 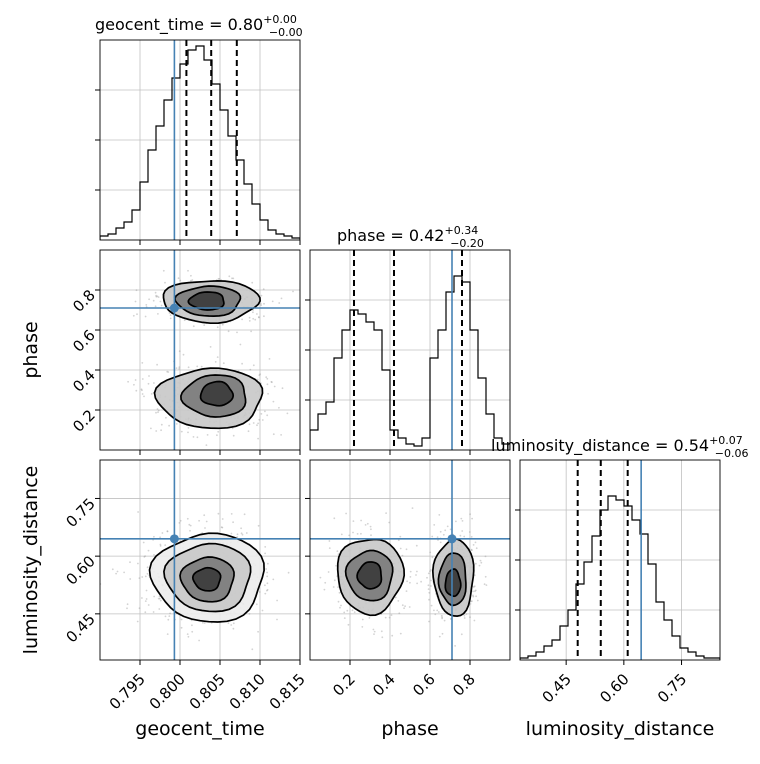 What do you see at coordinates (409, 729) in the screenshot?
I see `x-axis-label-phase: phase` at bounding box center [409, 729].